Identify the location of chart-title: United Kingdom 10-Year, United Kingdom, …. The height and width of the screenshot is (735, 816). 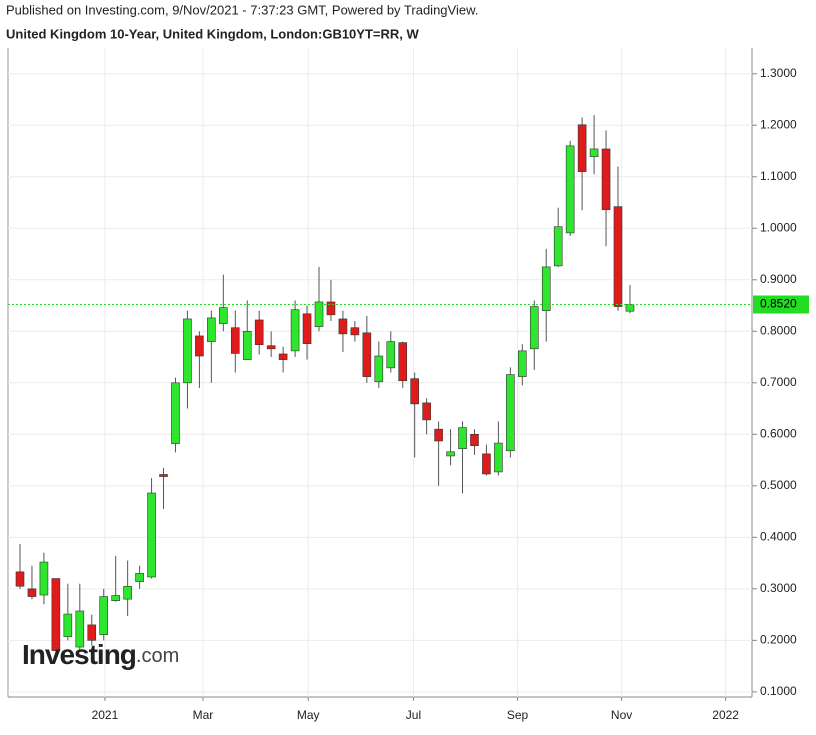
(212, 33).